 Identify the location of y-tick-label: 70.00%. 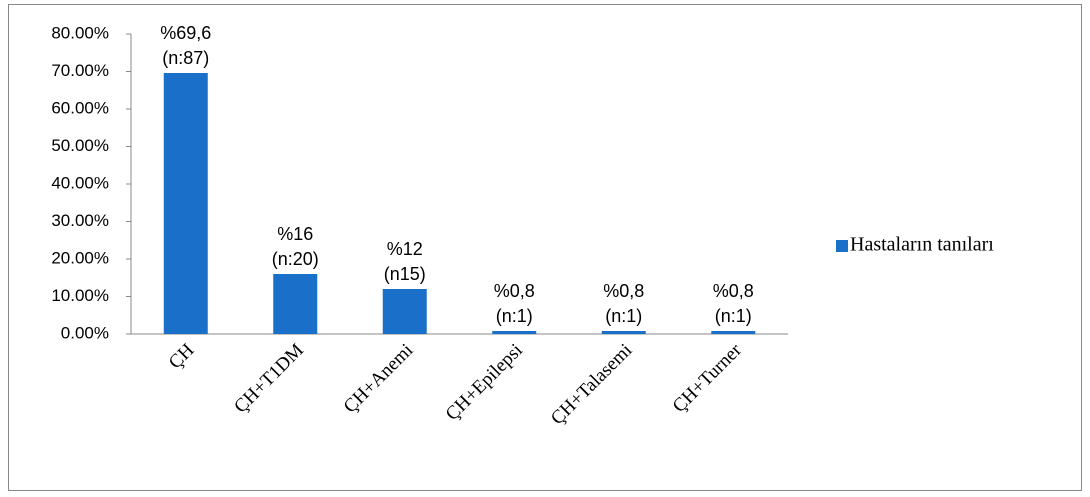
(80, 70).